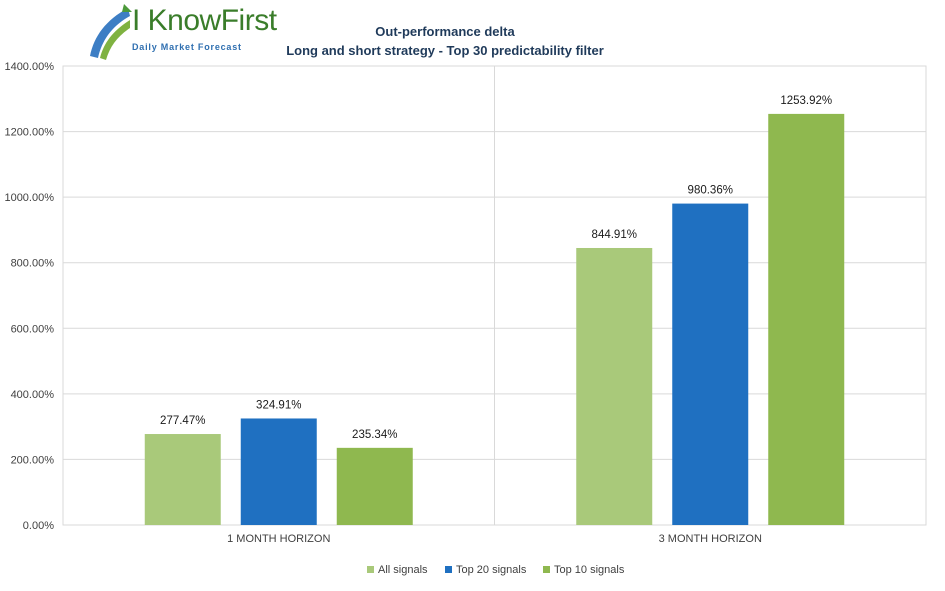 This screenshot has width=945, height=591. Describe the element at coordinates (614, 235) in the screenshot. I see `data-label: 844.91%` at that location.